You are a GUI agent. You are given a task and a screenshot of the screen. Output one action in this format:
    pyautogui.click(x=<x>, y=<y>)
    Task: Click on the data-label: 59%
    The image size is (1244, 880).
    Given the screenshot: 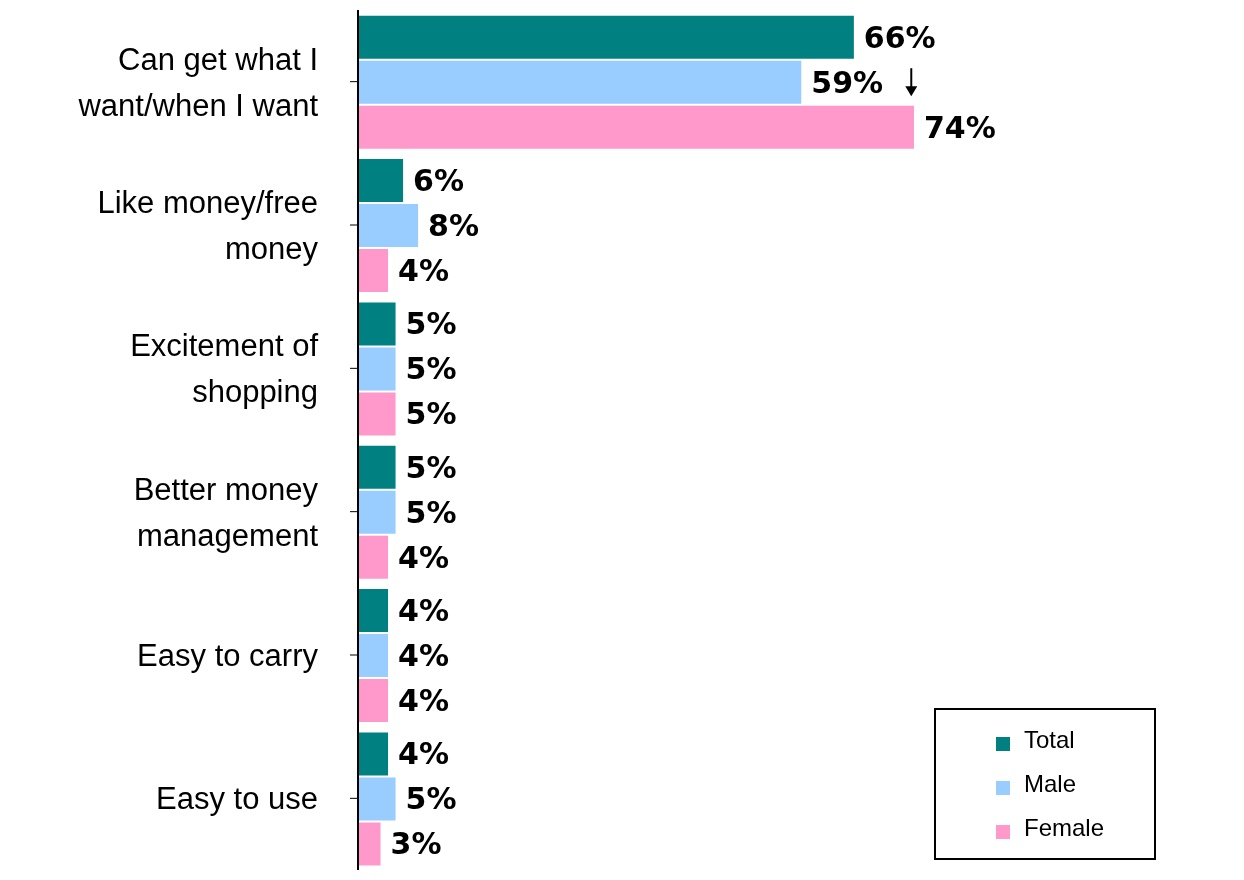 What is the action you would take?
    pyautogui.click(x=847, y=82)
    